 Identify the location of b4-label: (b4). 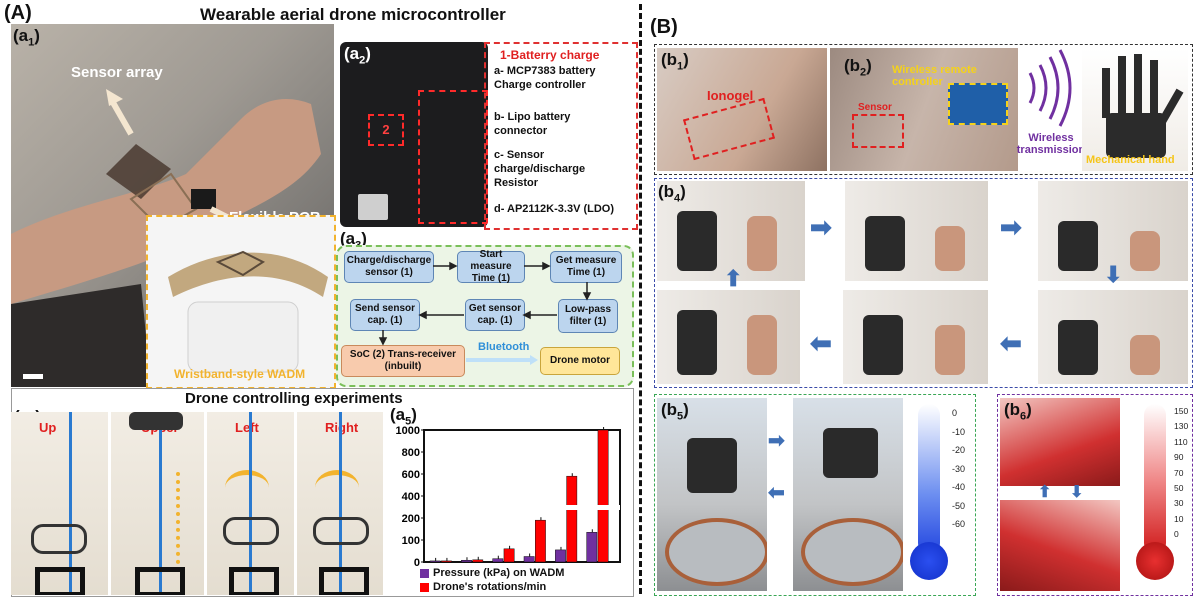
(672, 193).